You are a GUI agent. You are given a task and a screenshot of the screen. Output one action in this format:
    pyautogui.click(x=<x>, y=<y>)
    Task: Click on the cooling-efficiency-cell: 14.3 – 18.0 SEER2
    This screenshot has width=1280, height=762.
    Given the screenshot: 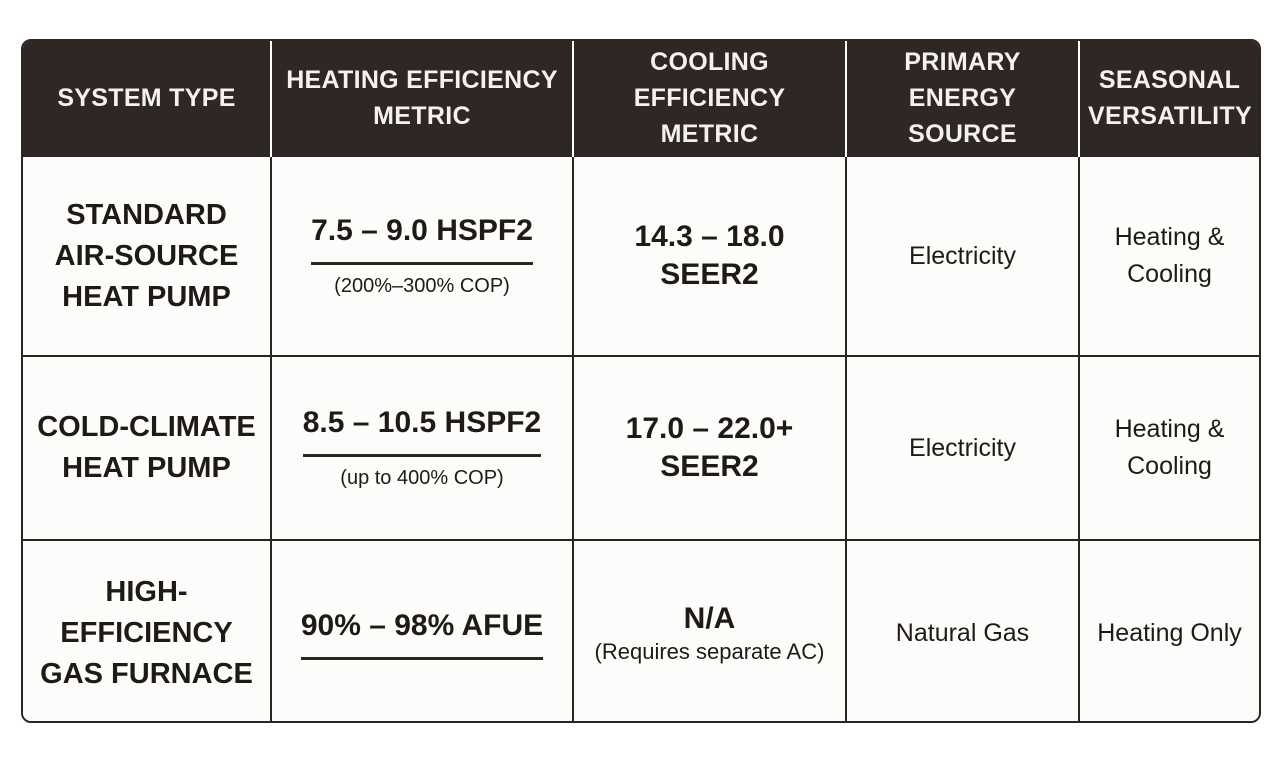 What is the action you would take?
    pyautogui.click(x=709, y=255)
    